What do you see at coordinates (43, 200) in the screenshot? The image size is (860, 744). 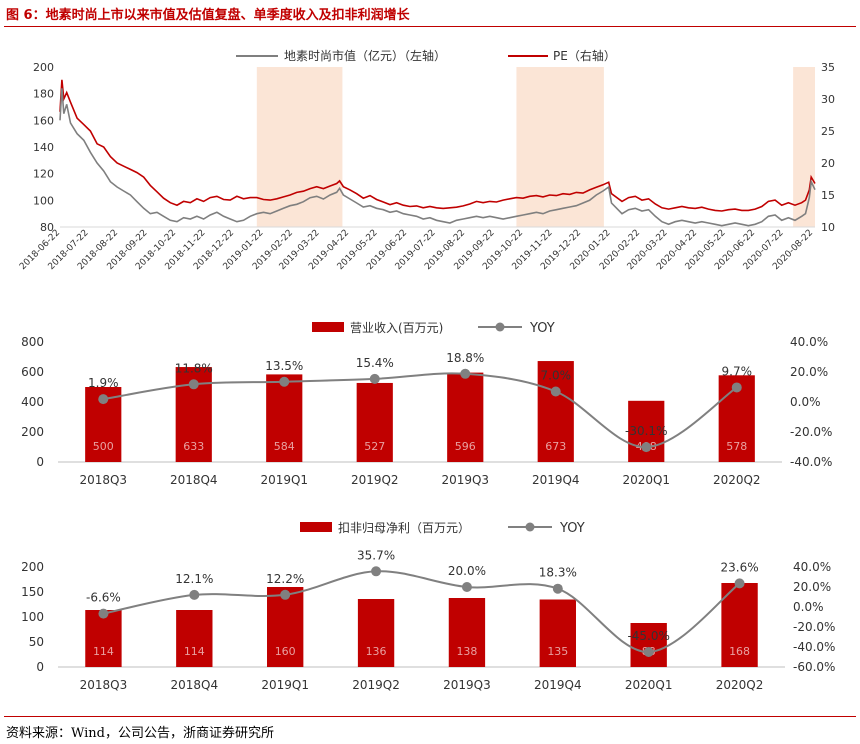 I see `y-left-tick-label: 100` at bounding box center [43, 200].